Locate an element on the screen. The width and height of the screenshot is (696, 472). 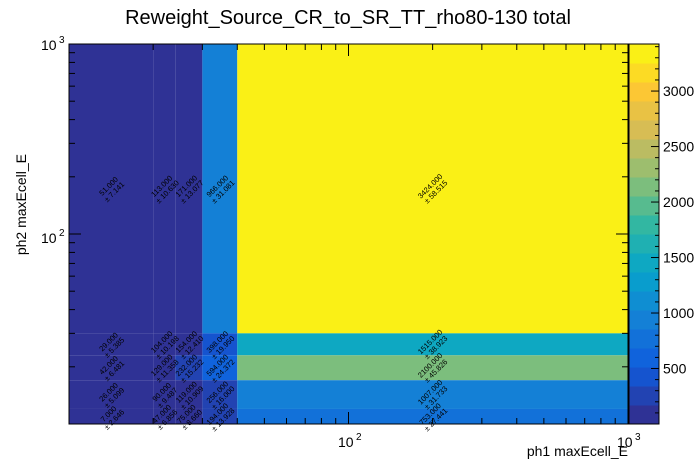
colorbar-tick-label: 3000 is located at coordinates (678, 91).